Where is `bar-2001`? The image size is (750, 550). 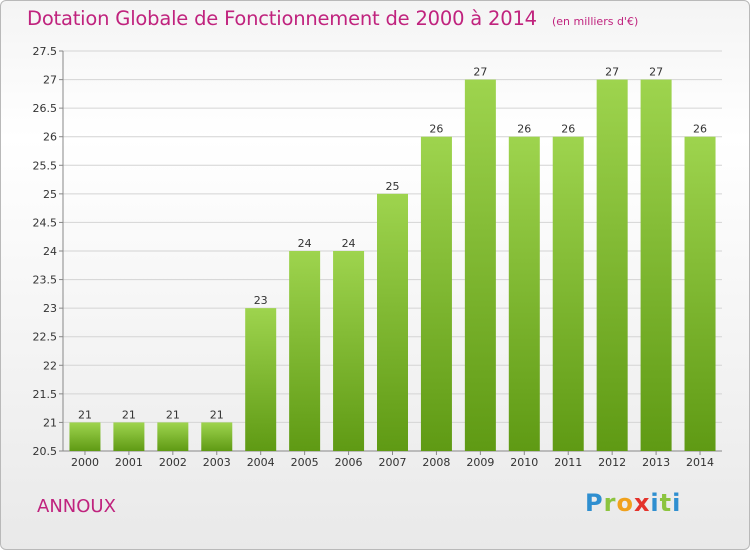 bar-2001 is located at coordinates (129, 436).